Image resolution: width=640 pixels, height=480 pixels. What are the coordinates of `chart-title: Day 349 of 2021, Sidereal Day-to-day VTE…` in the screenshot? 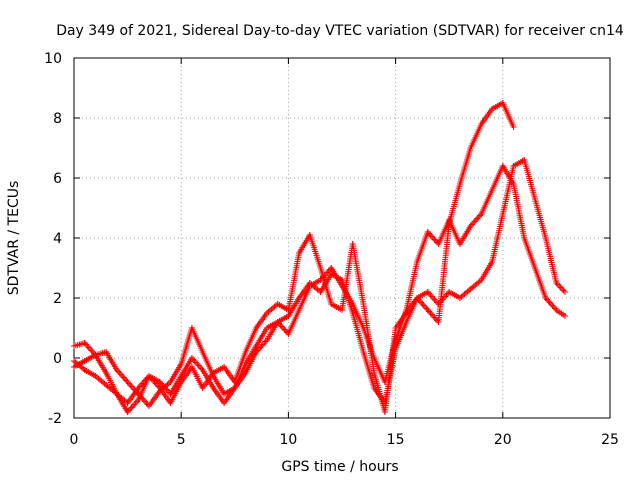 It's located at (340, 31).